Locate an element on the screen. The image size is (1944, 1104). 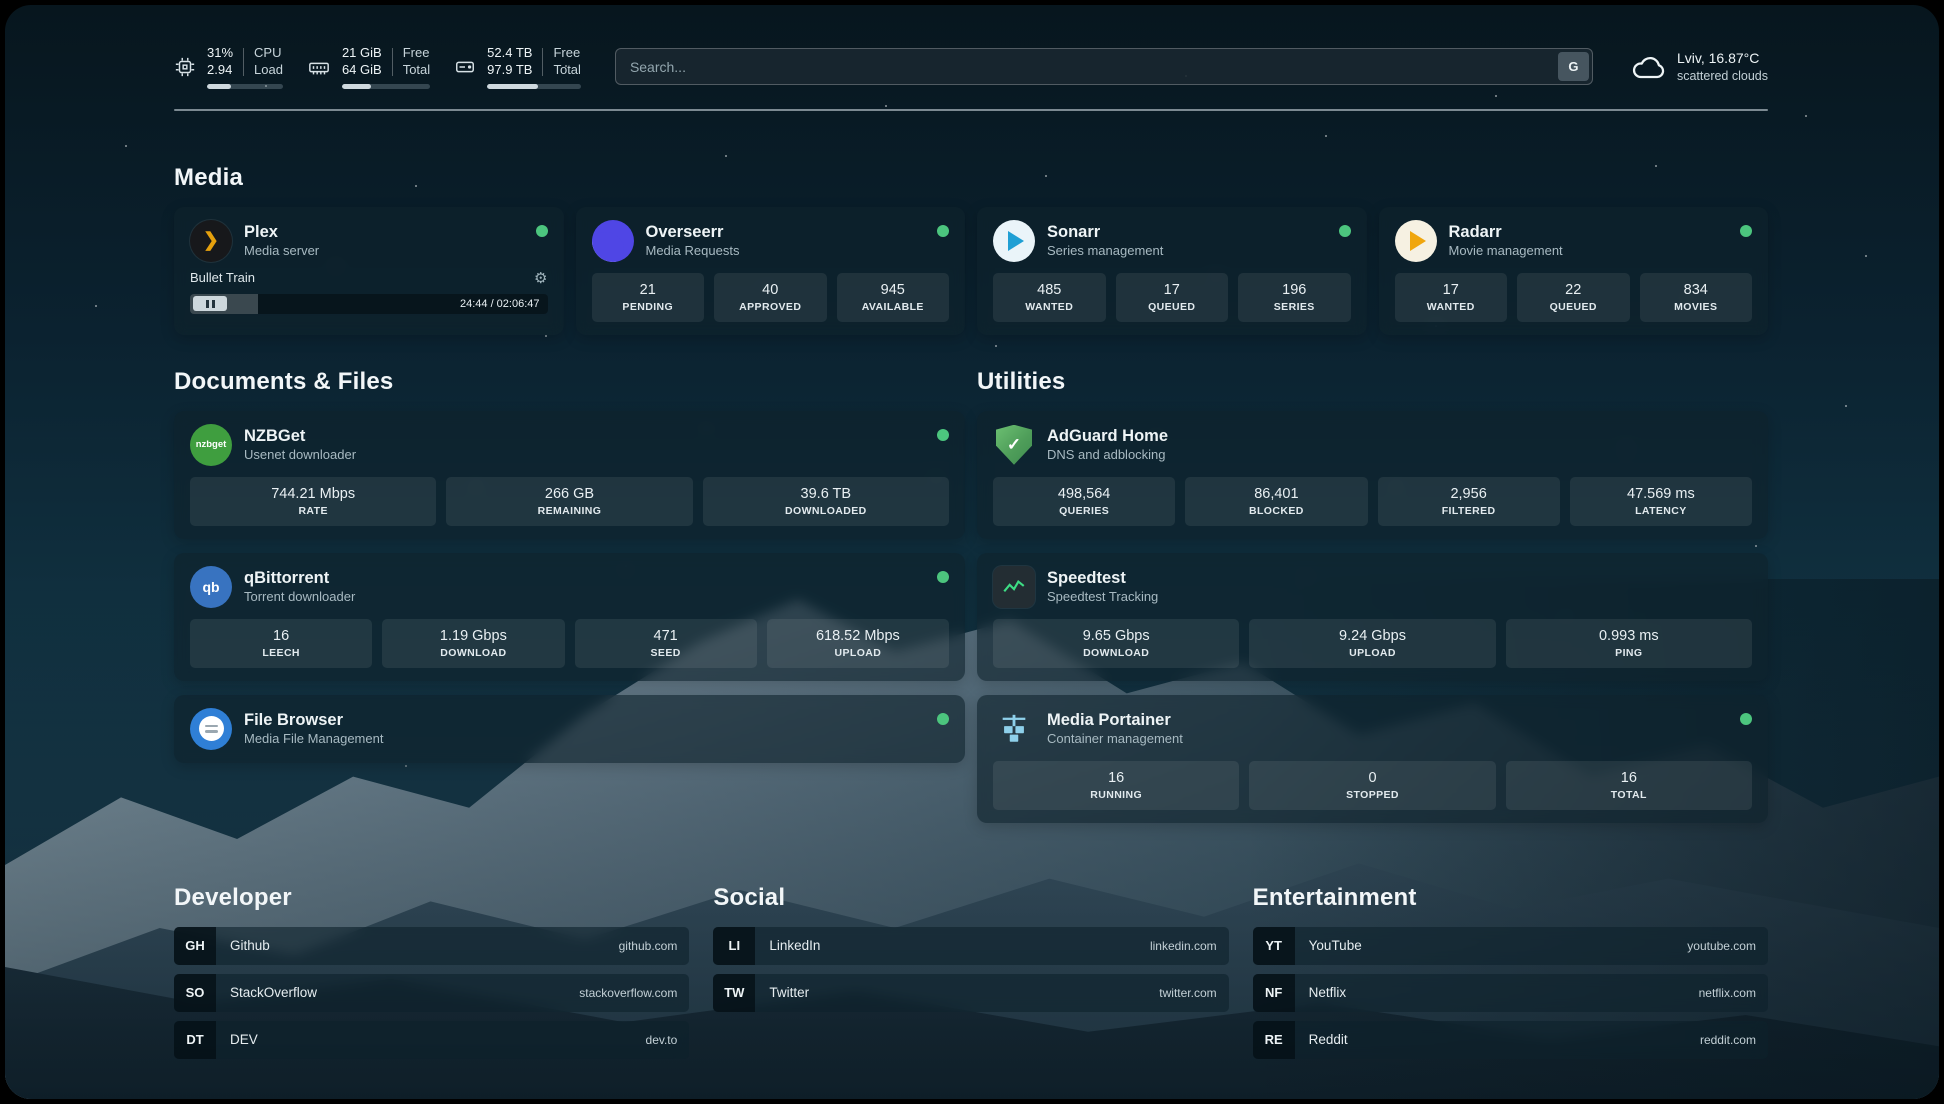
cpu-load-label: Load is located at coordinates (268, 69).